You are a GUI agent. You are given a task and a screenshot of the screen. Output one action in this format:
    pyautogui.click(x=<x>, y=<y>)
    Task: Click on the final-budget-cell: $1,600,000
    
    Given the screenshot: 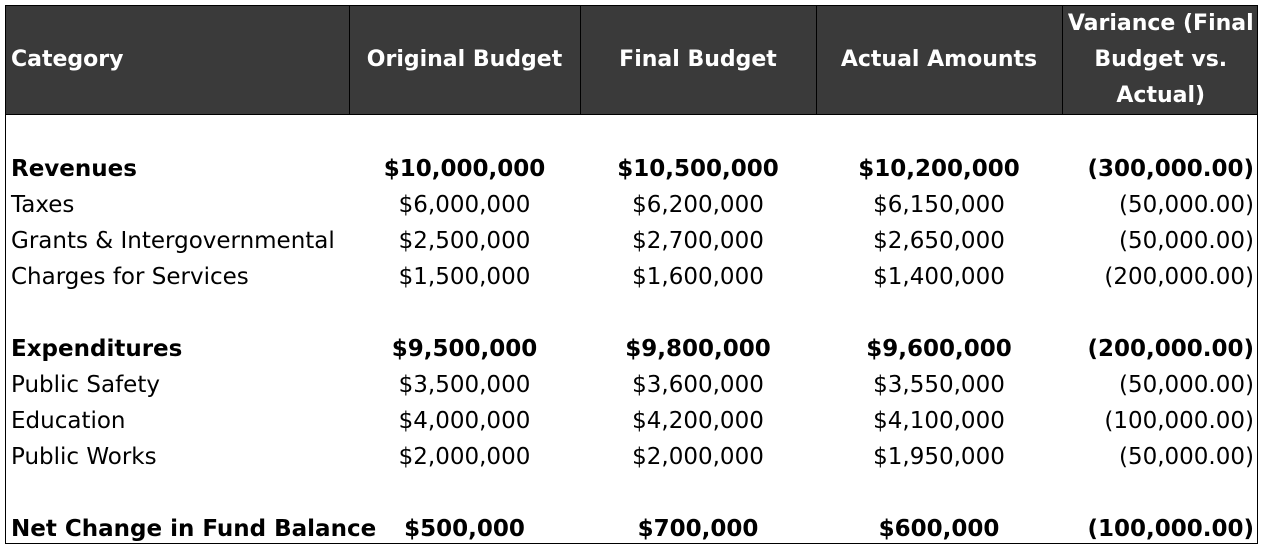 What is the action you would take?
    pyautogui.click(x=698, y=277)
    